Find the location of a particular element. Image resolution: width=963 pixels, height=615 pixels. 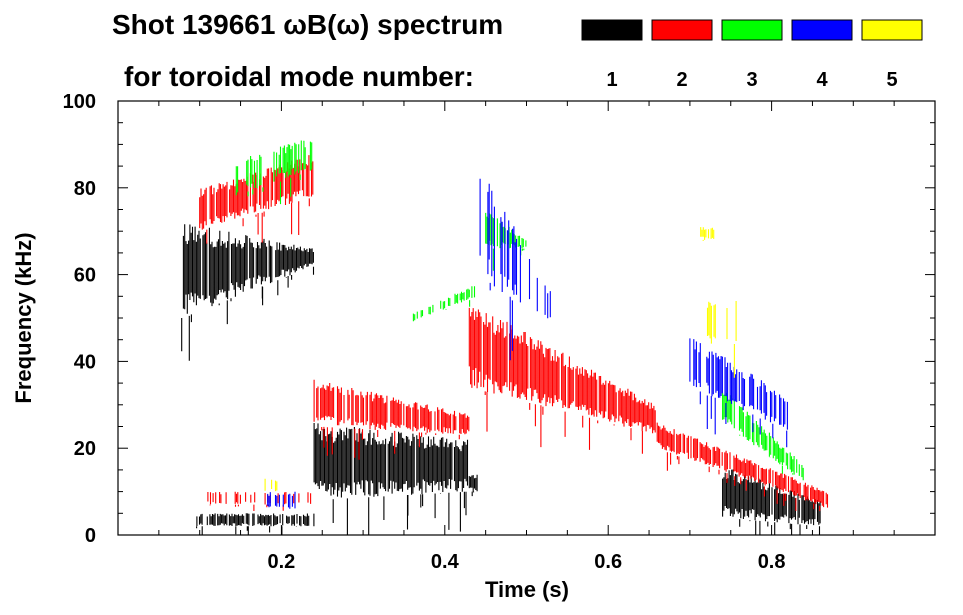

y-tick-label: 20 is located at coordinates (85, 449).